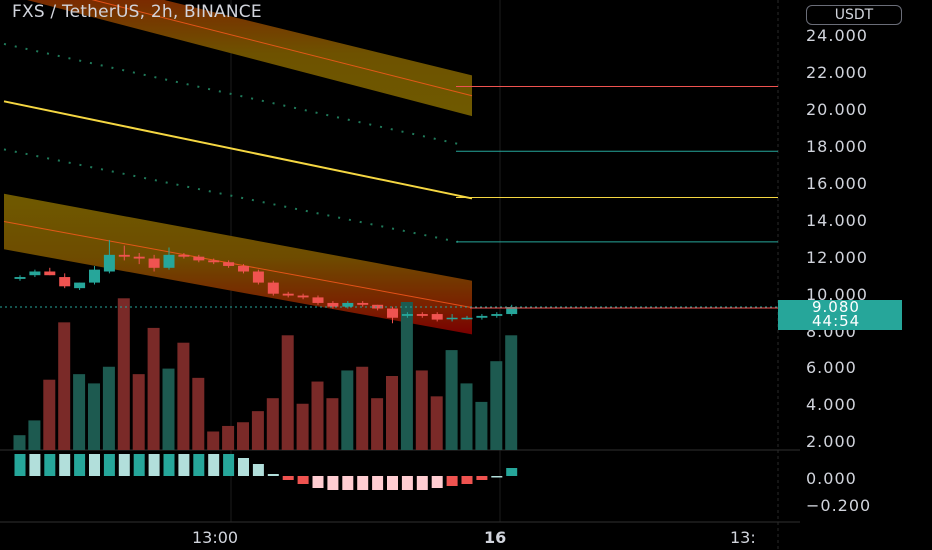  I want to click on bar-countdown: 44:54, so click(836, 321).